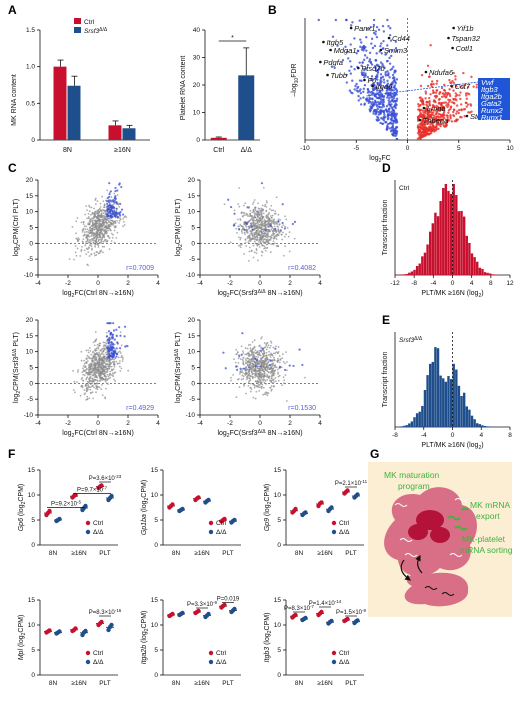 The image size is (520, 723). Describe the element at coordinates (466, 416) in the screenshot. I see `e-bar` at that location.